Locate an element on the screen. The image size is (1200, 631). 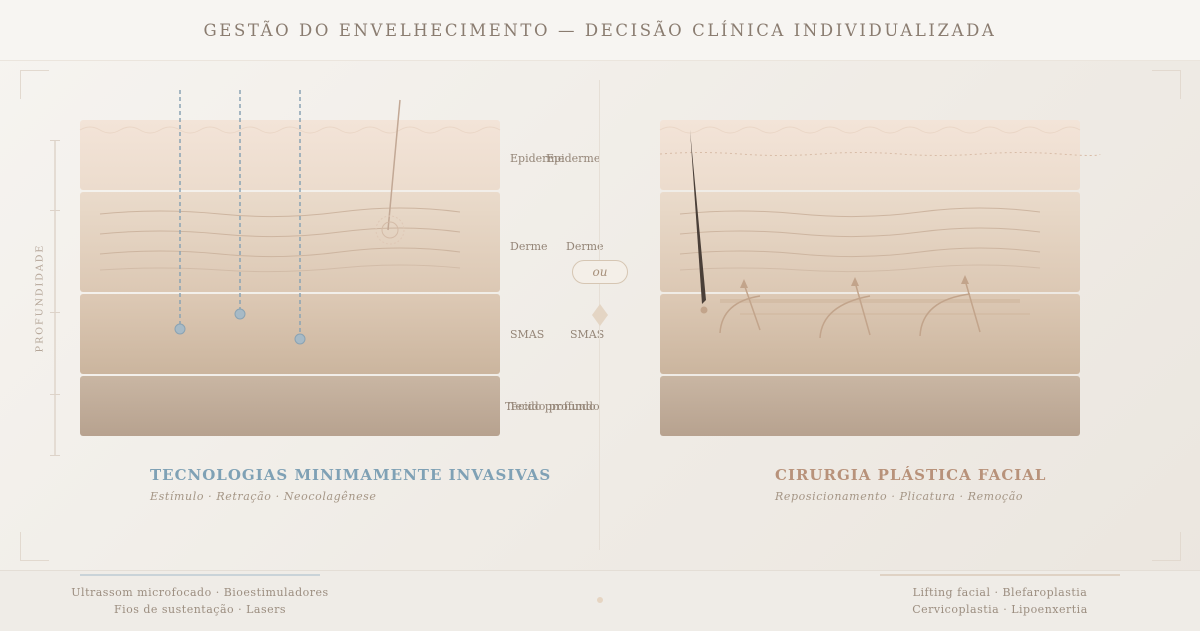
label-dermis-right: Derme is located at coordinates (585, 246).